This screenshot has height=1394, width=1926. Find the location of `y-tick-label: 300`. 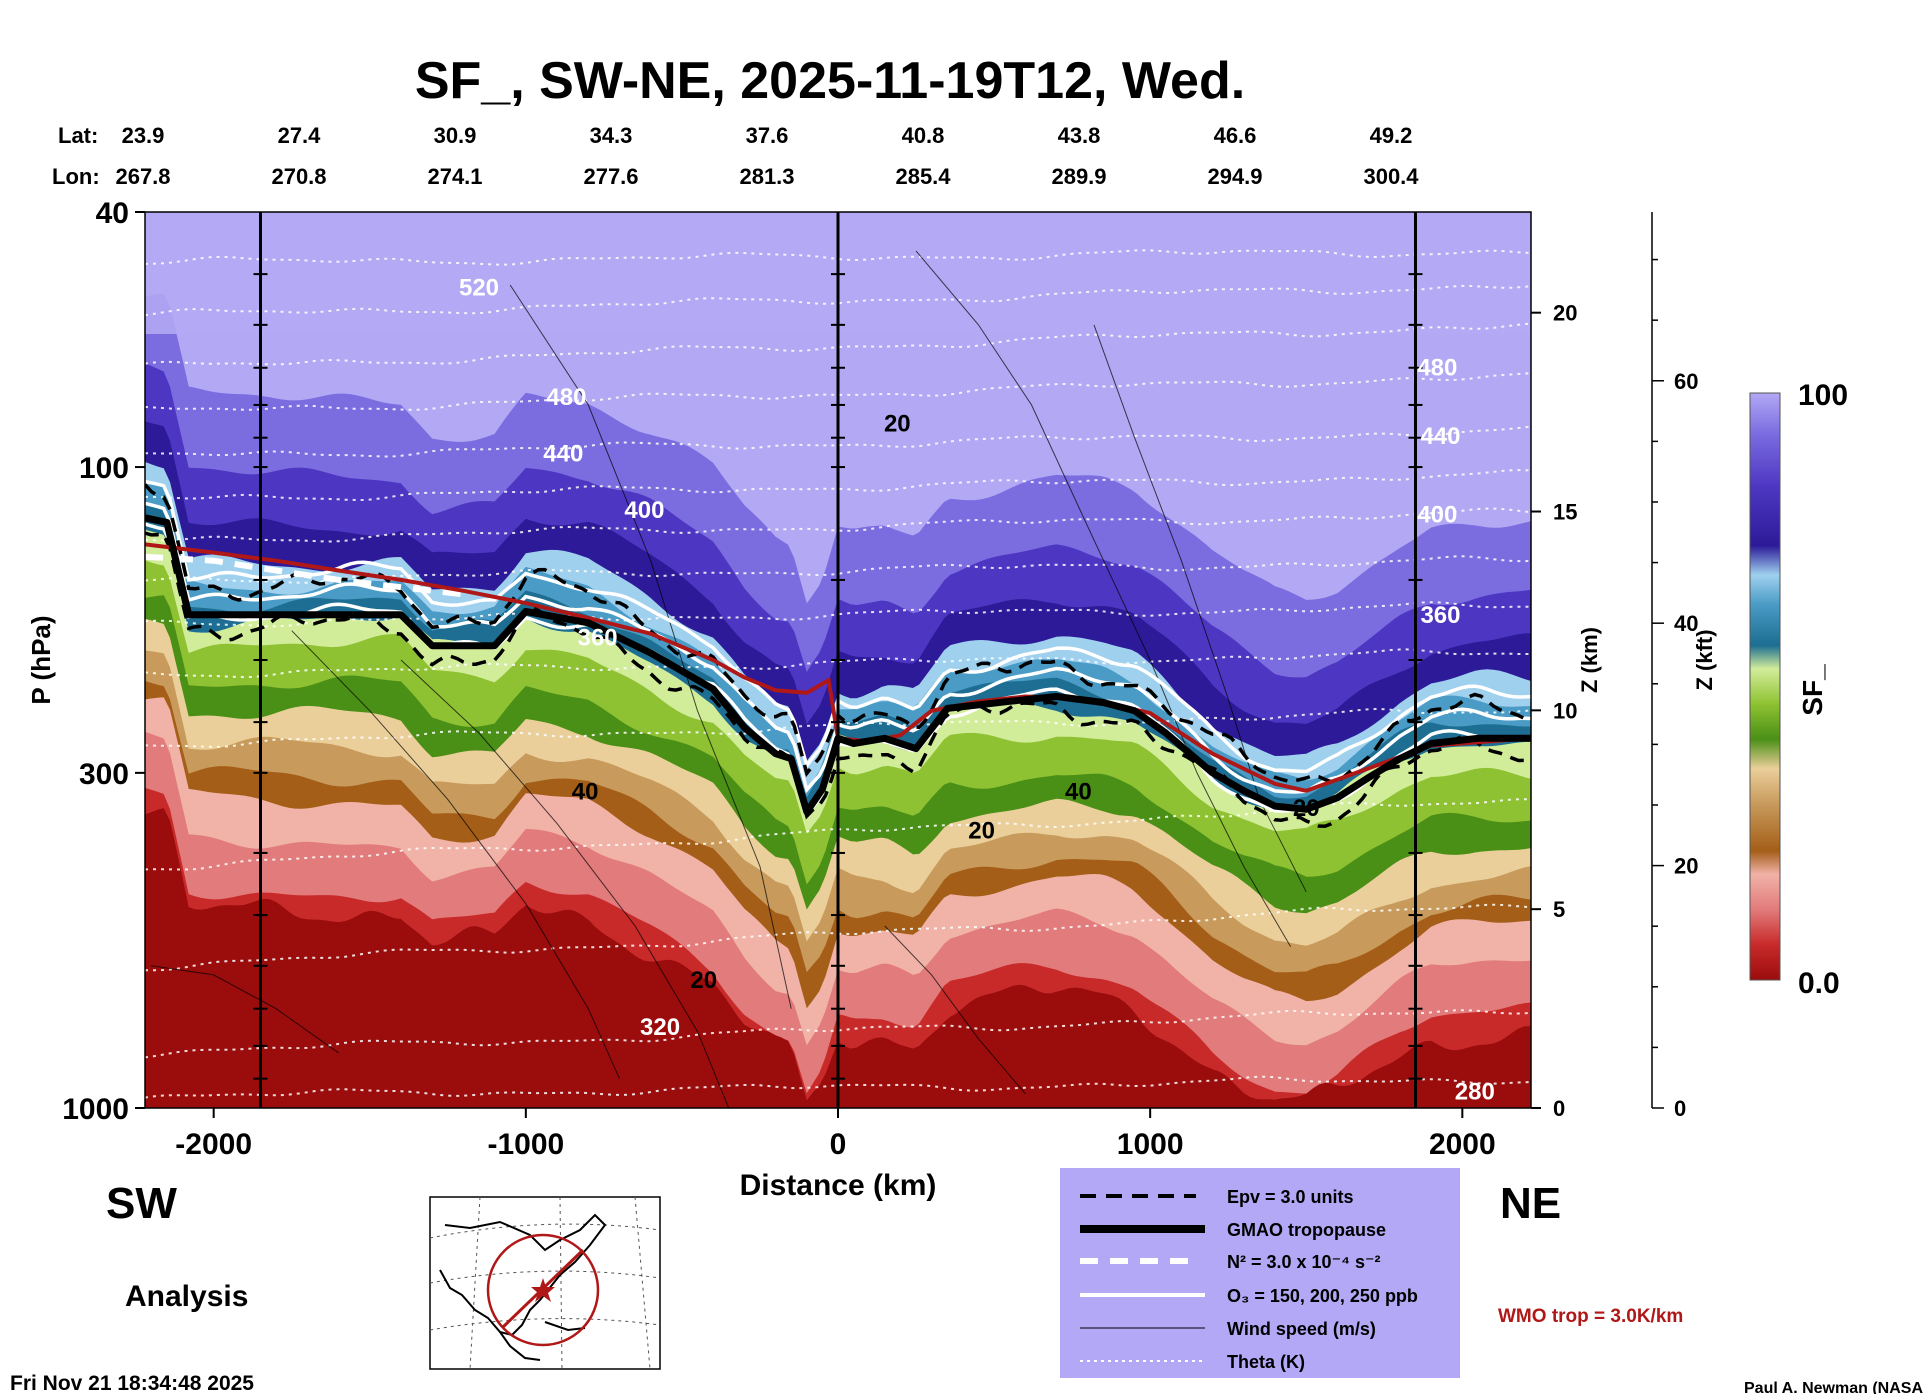

y-tick-label: 300 is located at coordinates (104, 774).